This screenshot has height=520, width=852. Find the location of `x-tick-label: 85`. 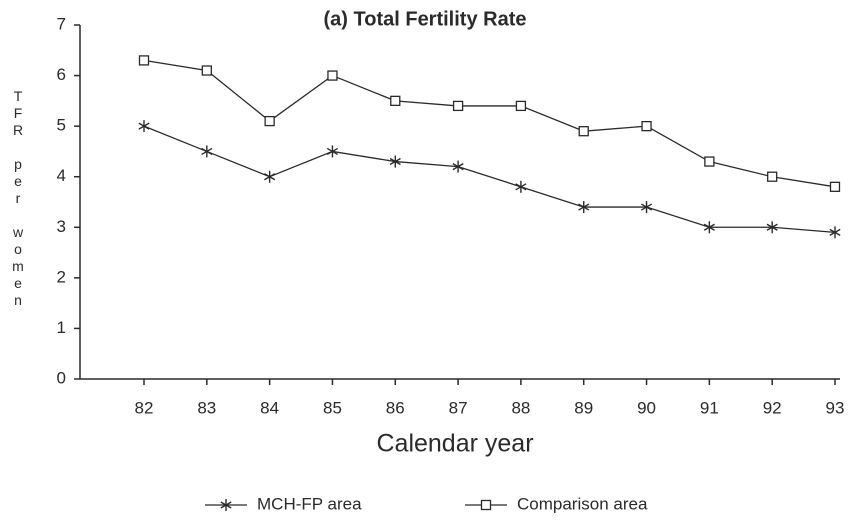

x-tick-label: 85 is located at coordinates (332, 407).